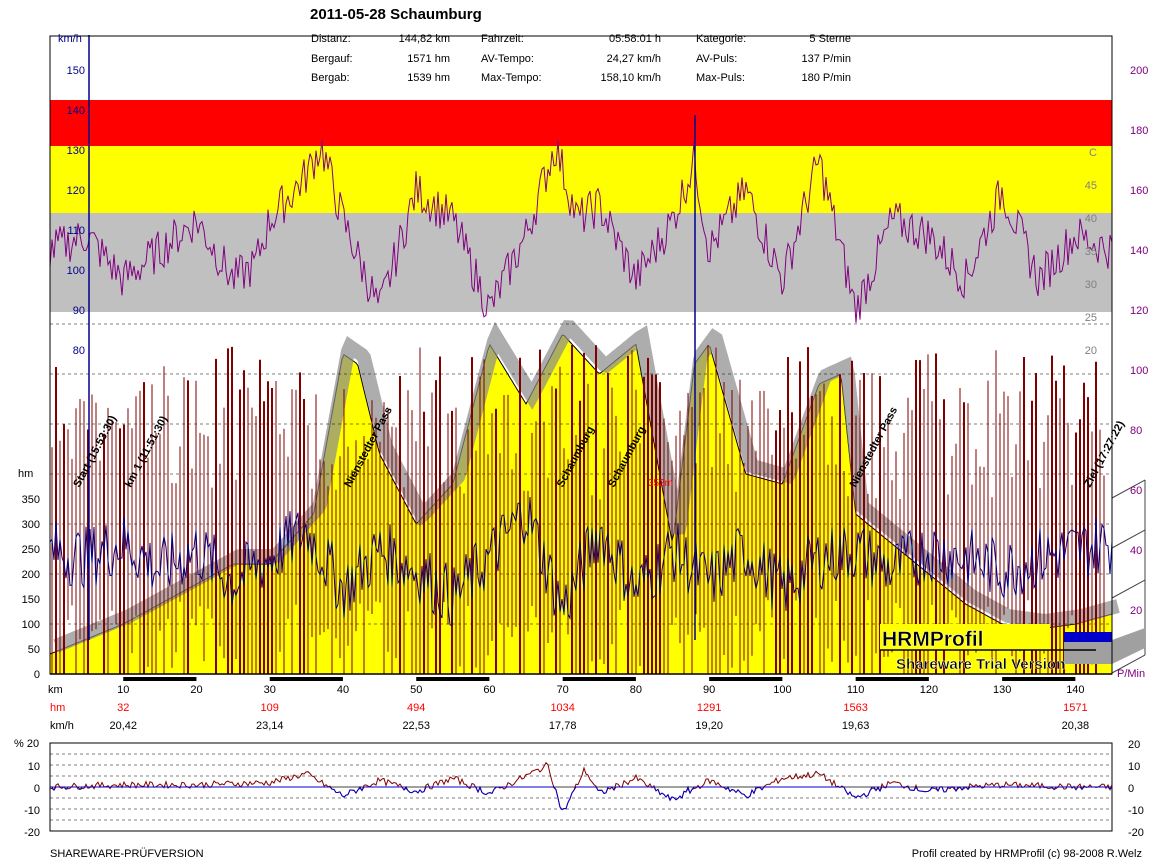  I want to click on pulse-tick-label: 40, so click(1136, 551).